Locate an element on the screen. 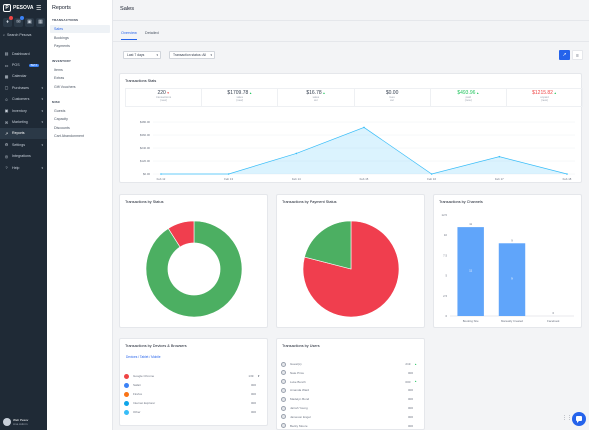 The height and width of the screenshot is (430, 589). y-tick-label: $480.00 is located at coordinates (145, 122).